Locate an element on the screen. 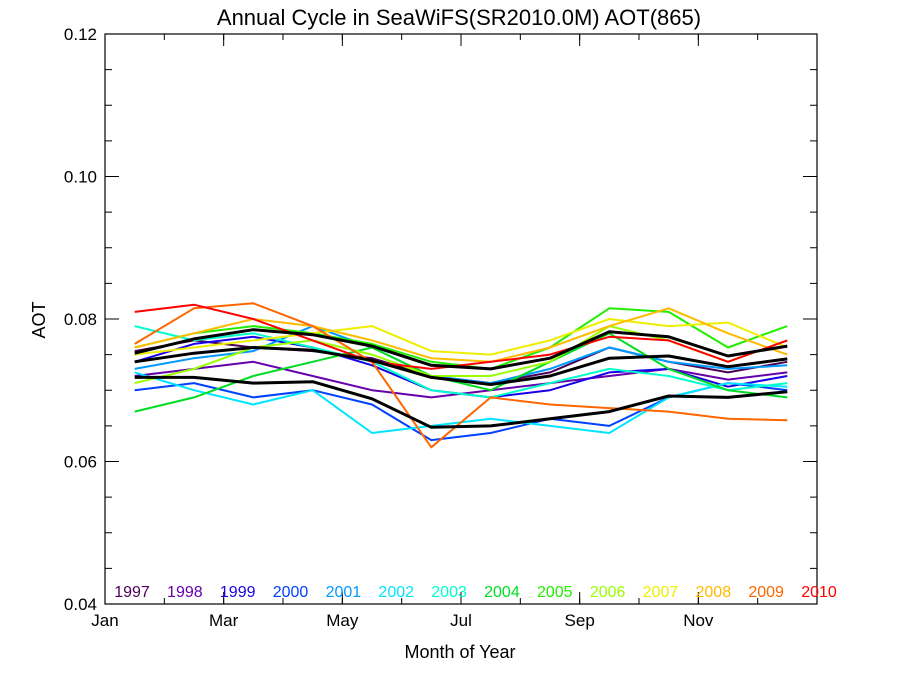 The height and width of the screenshot is (675, 900). y-axis-label: AOT is located at coordinates (39, 319).